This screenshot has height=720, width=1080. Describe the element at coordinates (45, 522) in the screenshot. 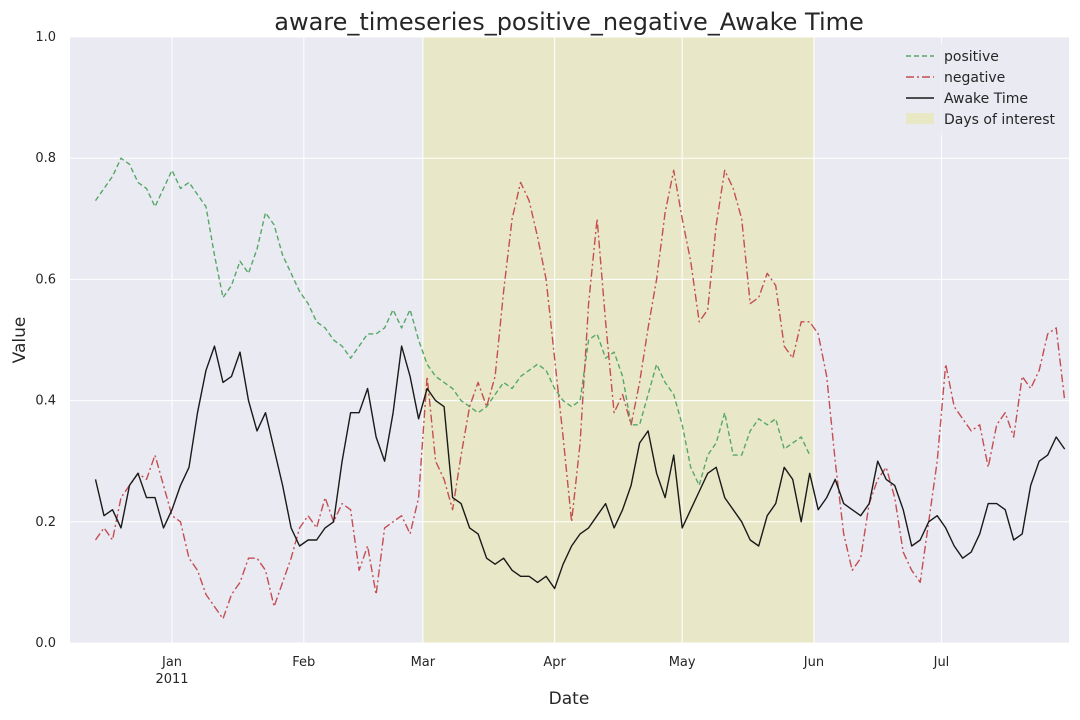

I see `y-tick-label: 0.2` at that location.